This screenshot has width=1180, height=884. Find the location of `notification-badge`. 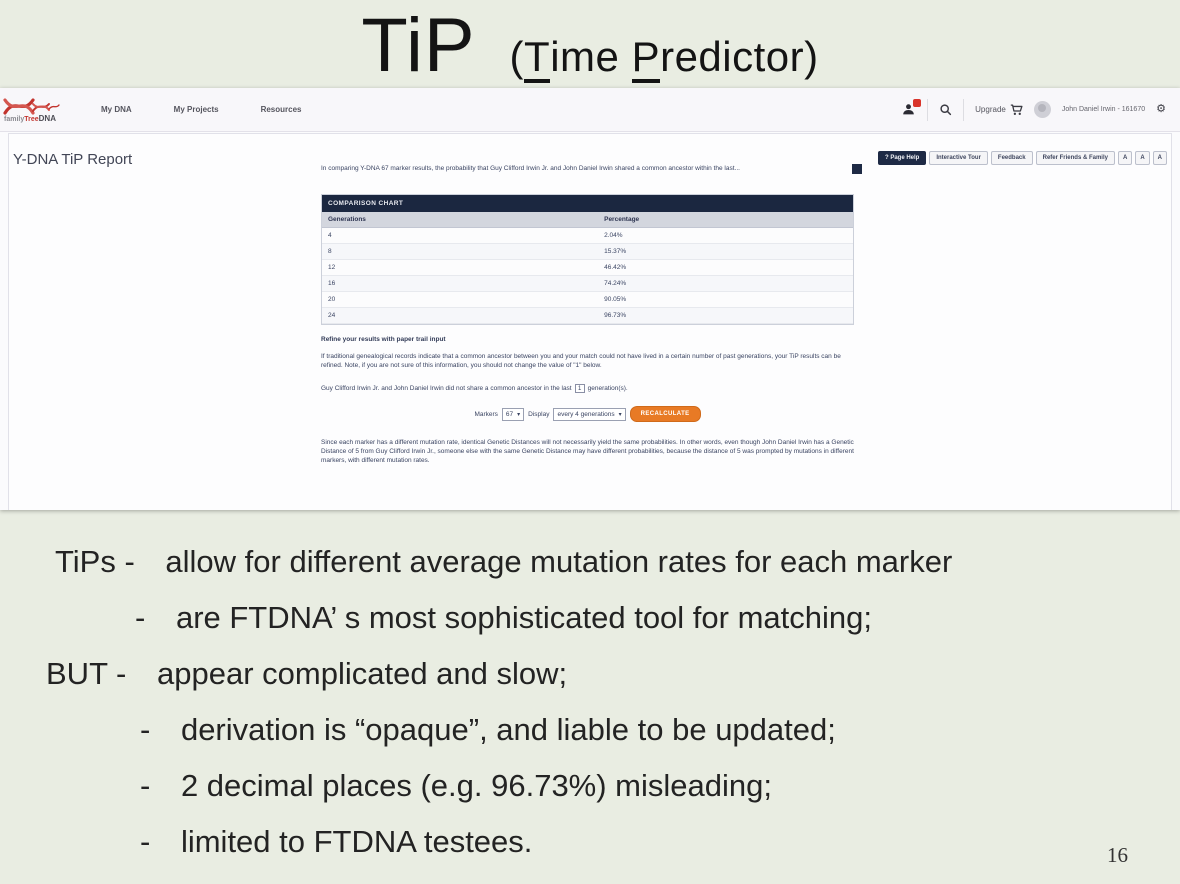

notification-badge is located at coordinates (917, 102).